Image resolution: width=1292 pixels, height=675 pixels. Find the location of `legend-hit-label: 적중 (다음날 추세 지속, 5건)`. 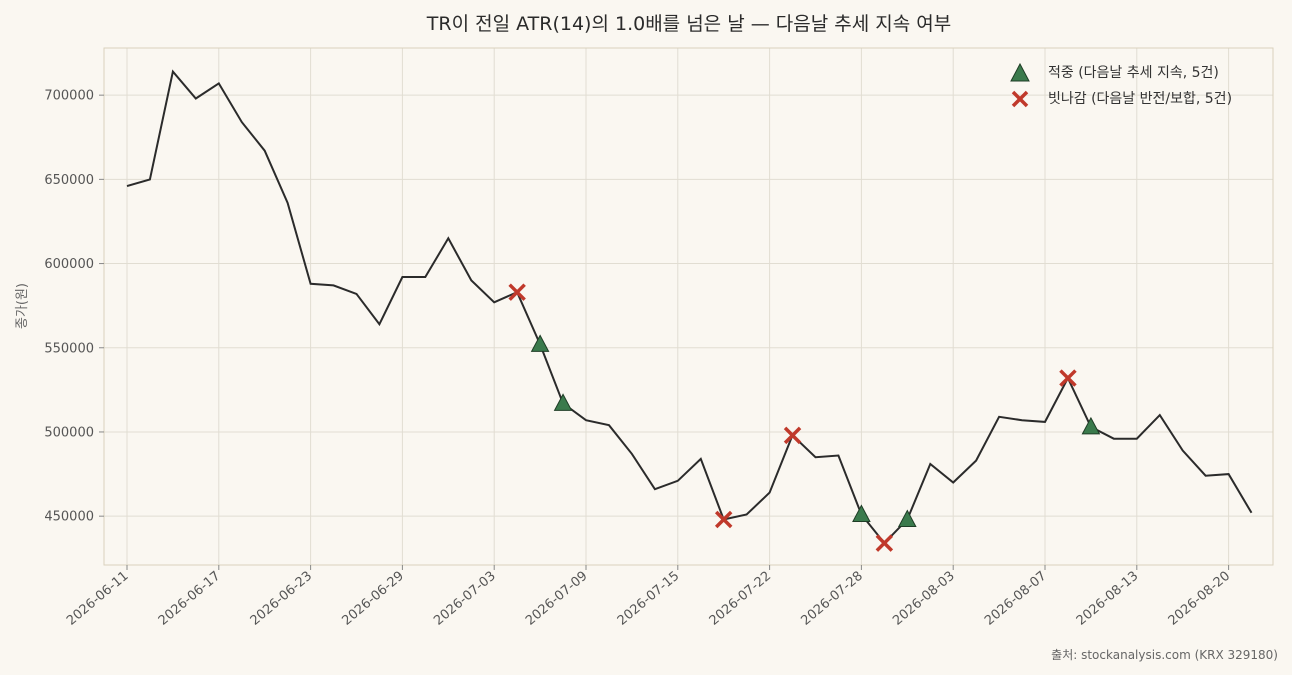

legend-hit-label: 적중 (다음날 추세 지속, 5건) is located at coordinates (1133, 73).